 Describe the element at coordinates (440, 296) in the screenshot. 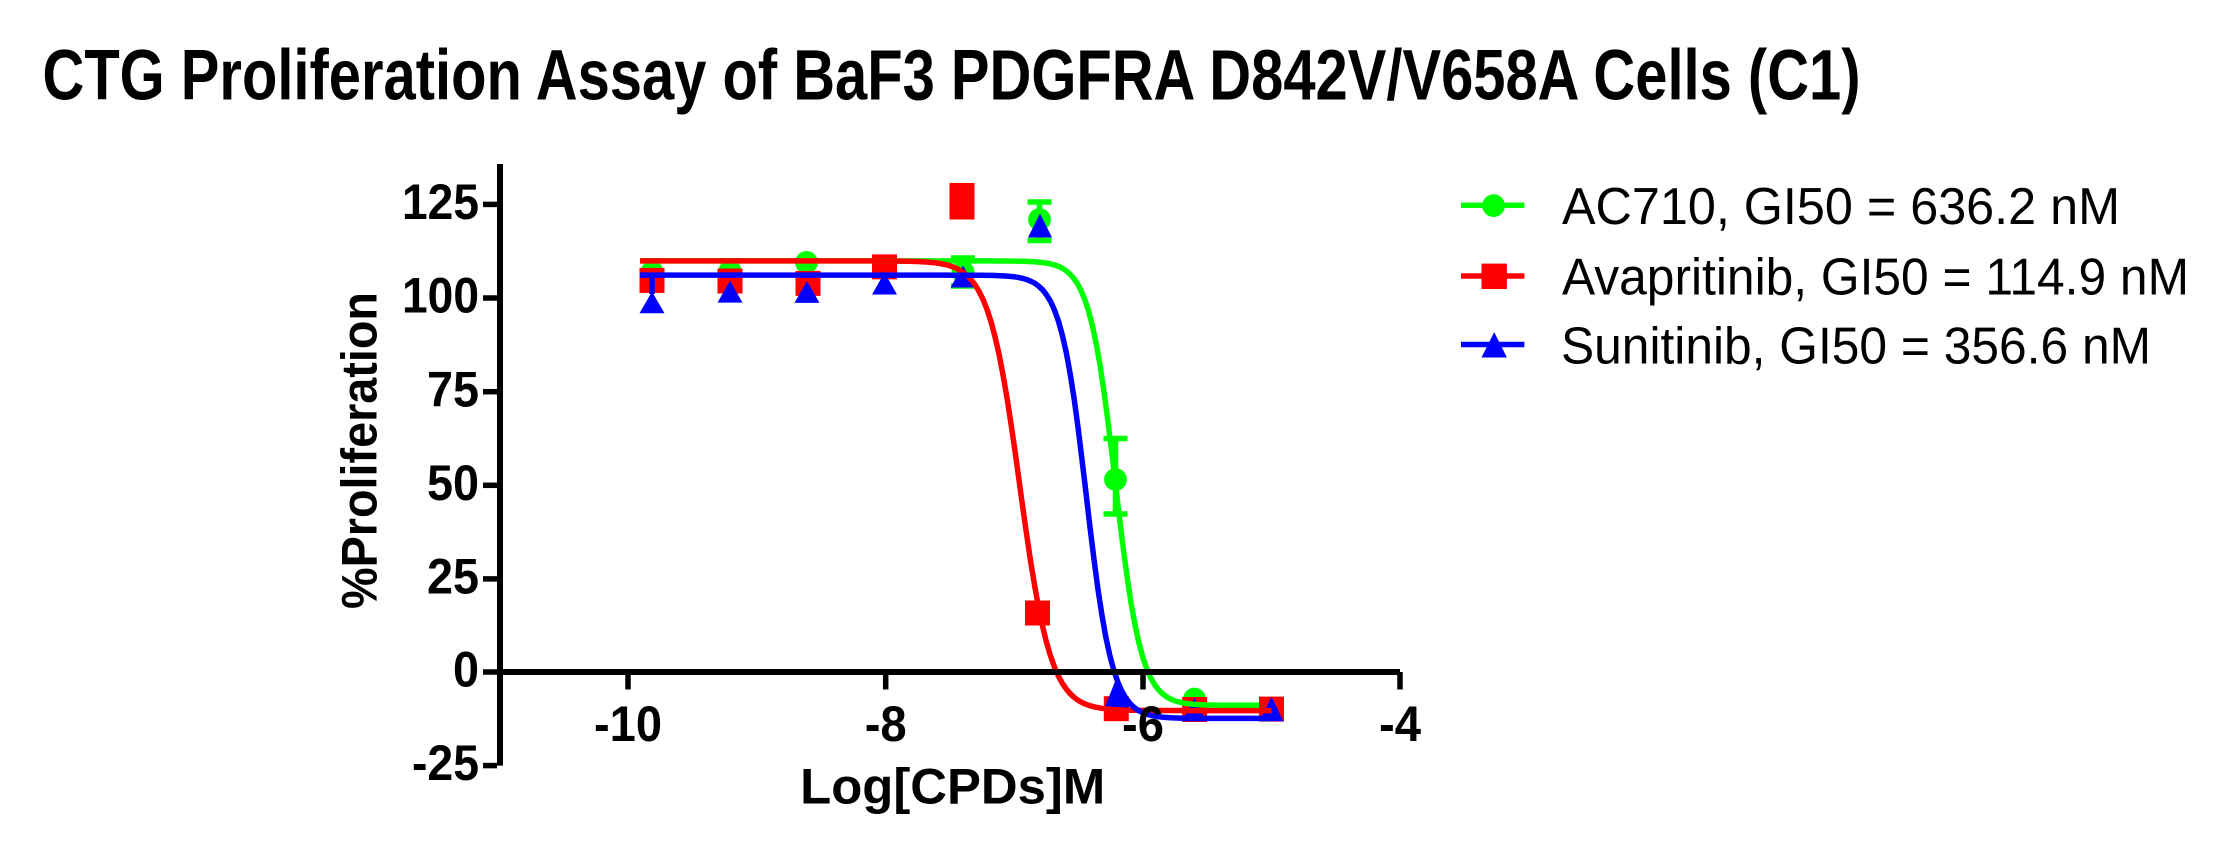

I see `svg-text: 100` at that location.